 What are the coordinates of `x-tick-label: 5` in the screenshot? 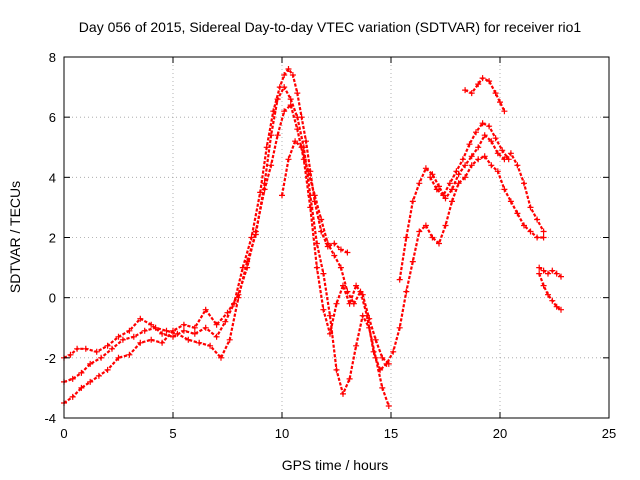 It's located at (172, 433).